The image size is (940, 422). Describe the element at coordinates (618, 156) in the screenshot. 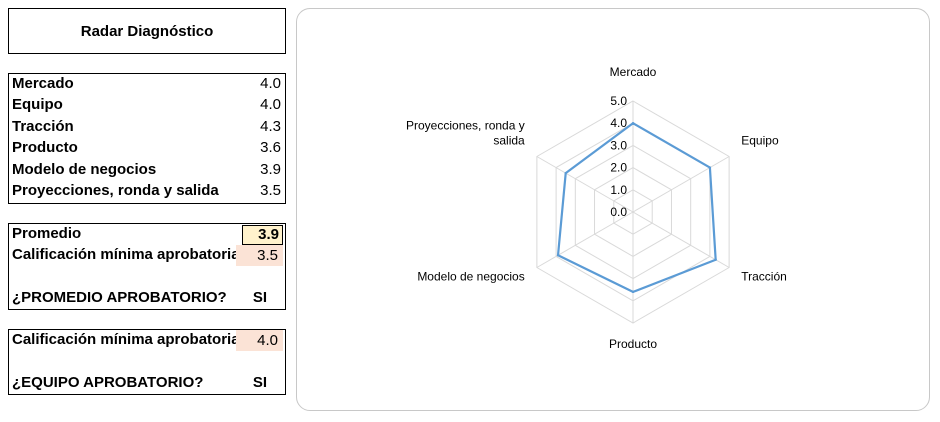

I see `radar-tick-labels: 0.0 1.0 2.0 3.0 4.0 5.0` at that location.